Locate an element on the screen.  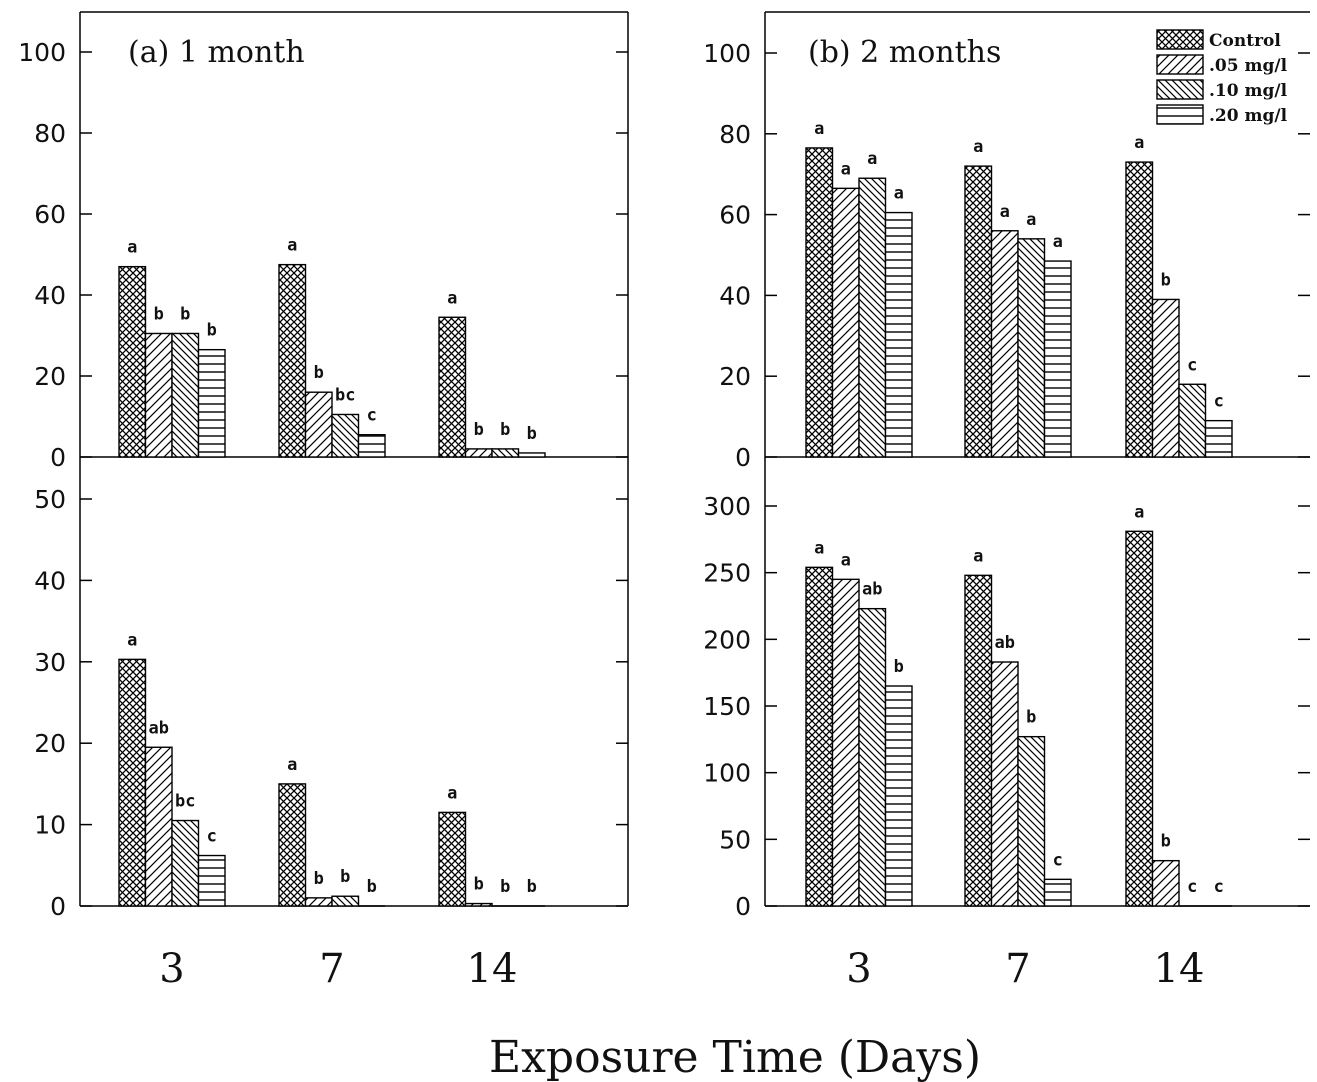
legend-label: .05 mg/l is located at coordinates (1248, 66).